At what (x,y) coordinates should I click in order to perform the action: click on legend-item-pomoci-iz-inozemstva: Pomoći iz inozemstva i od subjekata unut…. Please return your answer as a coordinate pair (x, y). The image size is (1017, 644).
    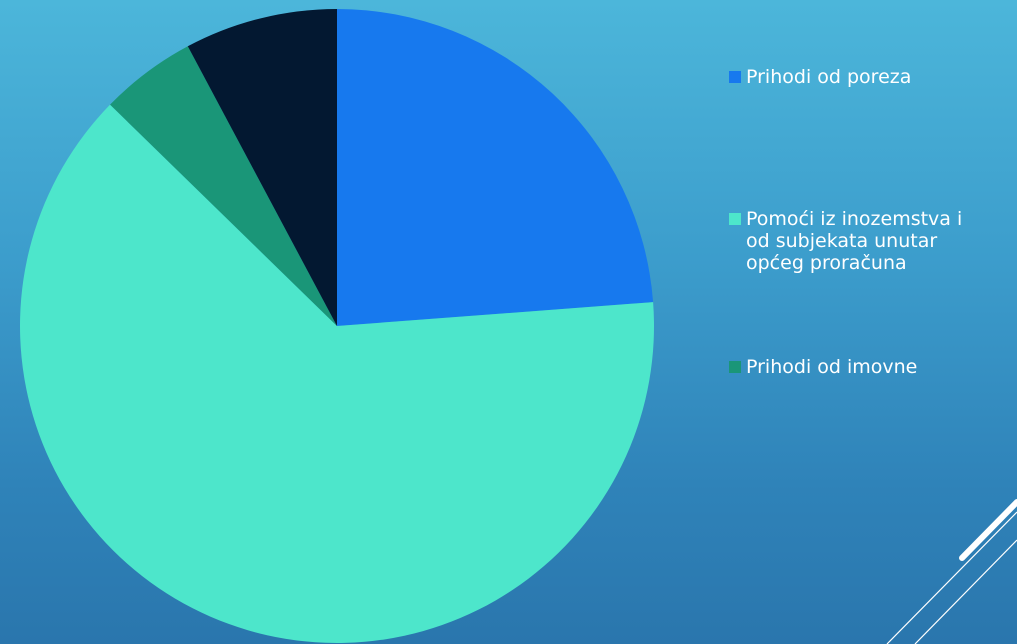
    Looking at the image, I should click on (871, 241).